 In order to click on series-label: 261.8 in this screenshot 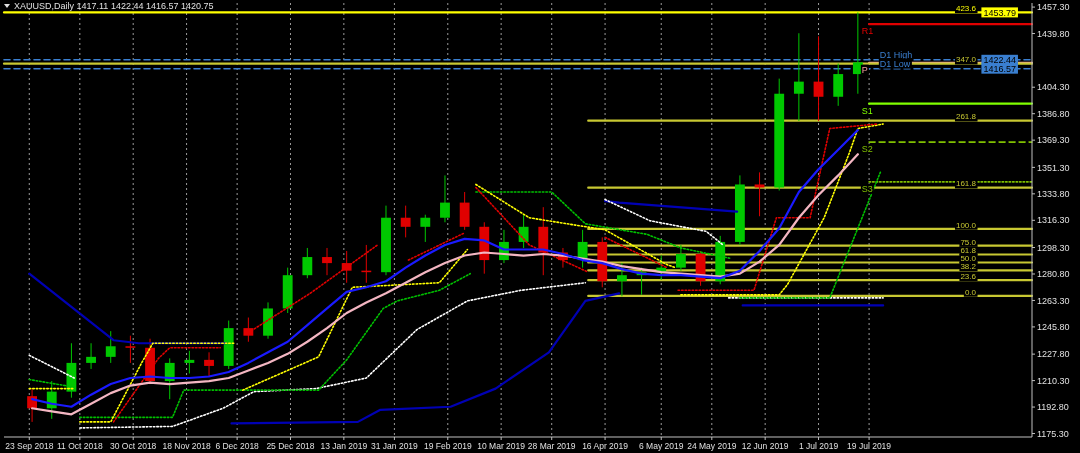, I will do `click(966, 117)`.